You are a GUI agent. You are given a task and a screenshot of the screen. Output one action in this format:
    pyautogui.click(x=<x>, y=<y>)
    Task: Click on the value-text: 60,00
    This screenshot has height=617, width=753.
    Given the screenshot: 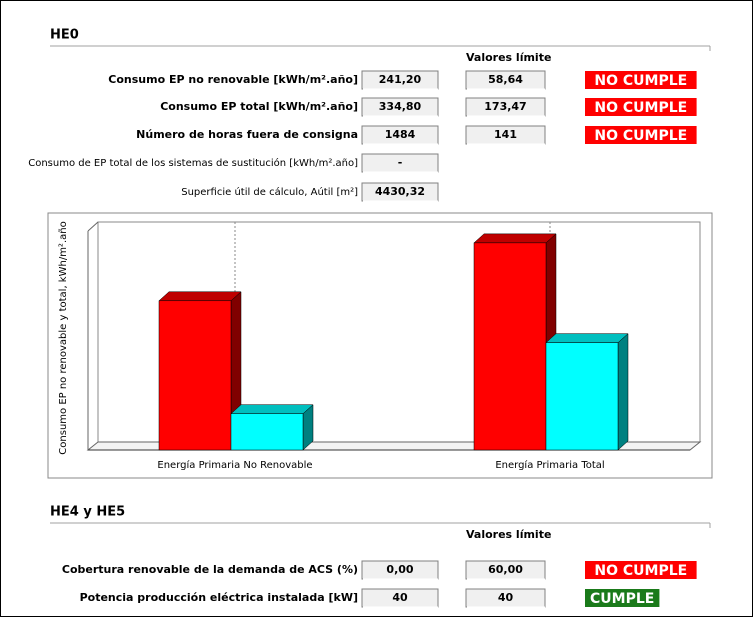 What is the action you would take?
    pyautogui.click(x=505, y=569)
    